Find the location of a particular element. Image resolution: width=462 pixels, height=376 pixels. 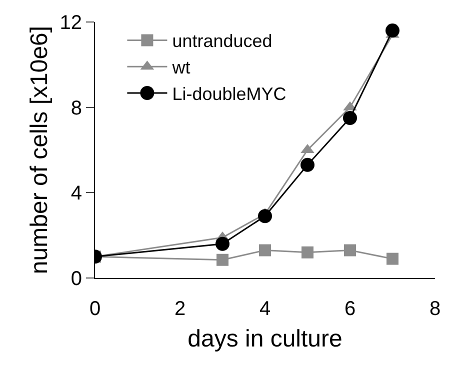

y-tick-label: 4 is located at coordinates (76, 193).